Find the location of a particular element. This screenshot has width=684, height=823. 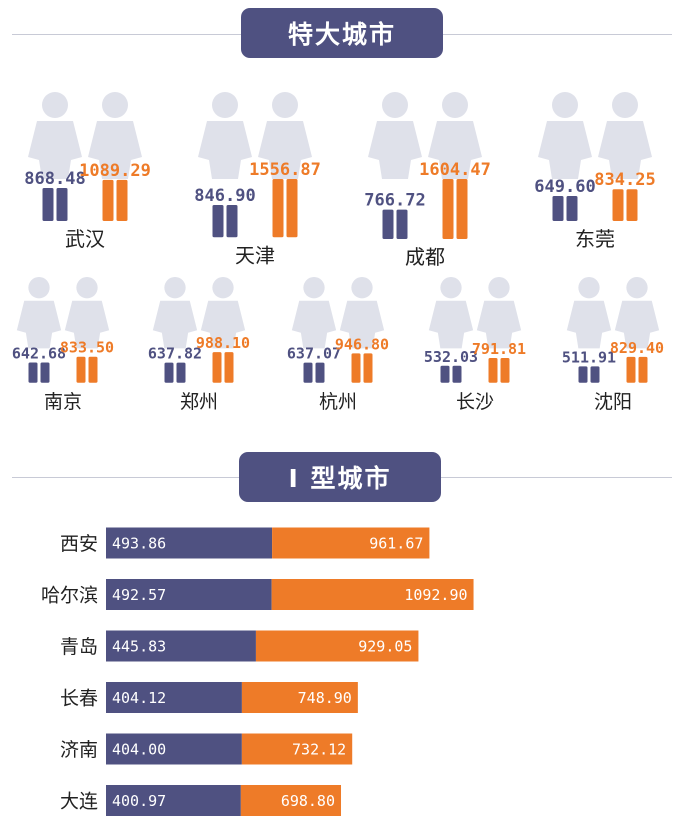

orange-value-label: 732.12 is located at coordinates (319, 750).